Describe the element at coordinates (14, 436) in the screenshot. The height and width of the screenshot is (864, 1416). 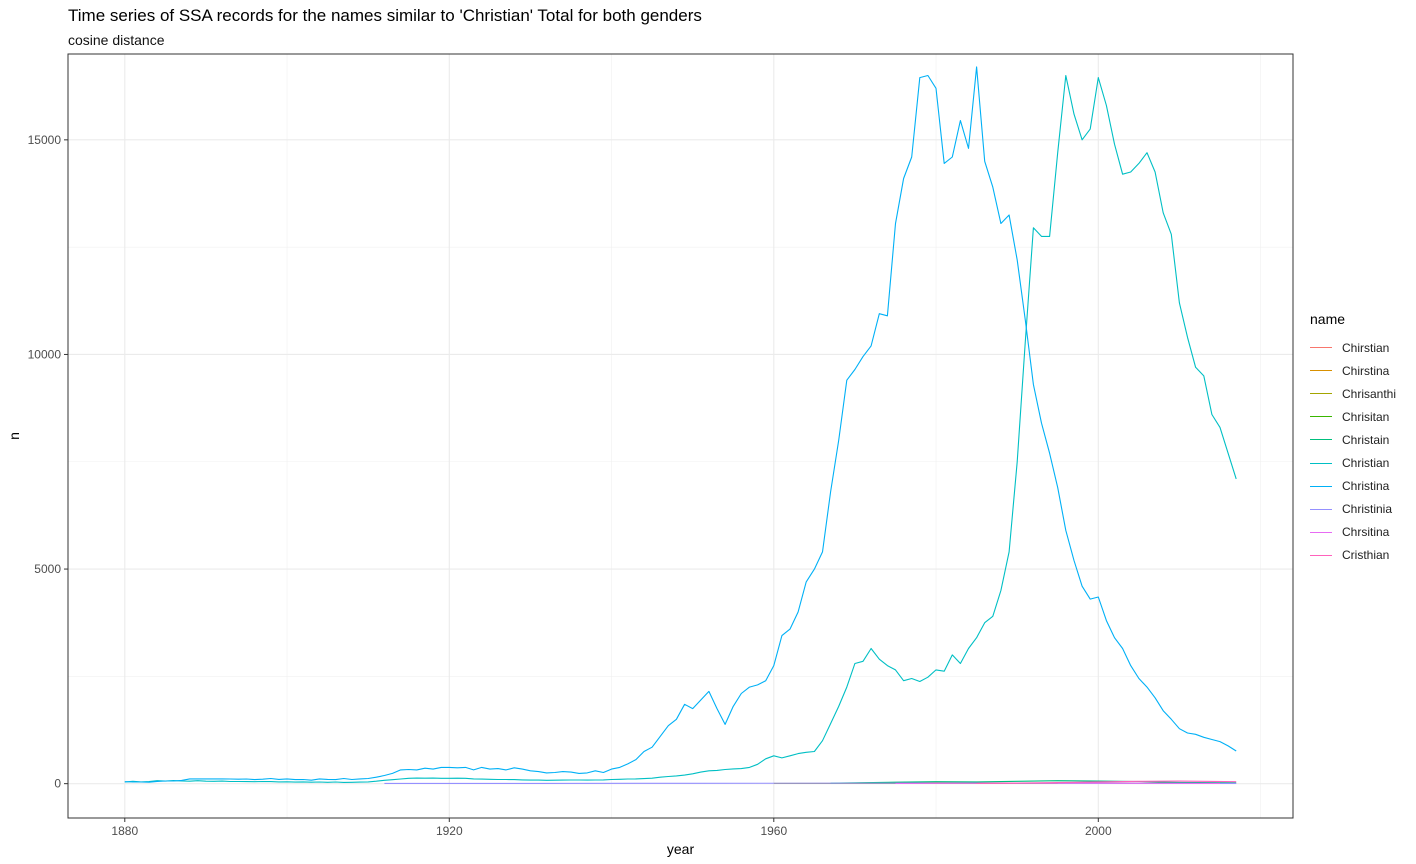
I see `y-axis-title: n` at that location.